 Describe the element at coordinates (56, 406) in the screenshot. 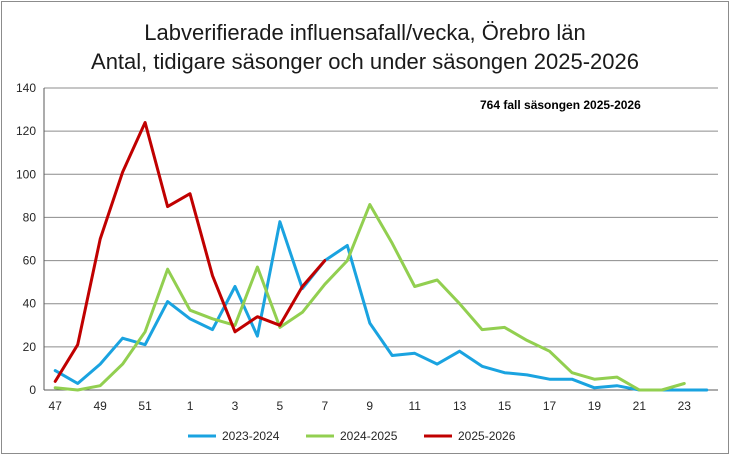

I see `x-tick-label: 47` at that location.